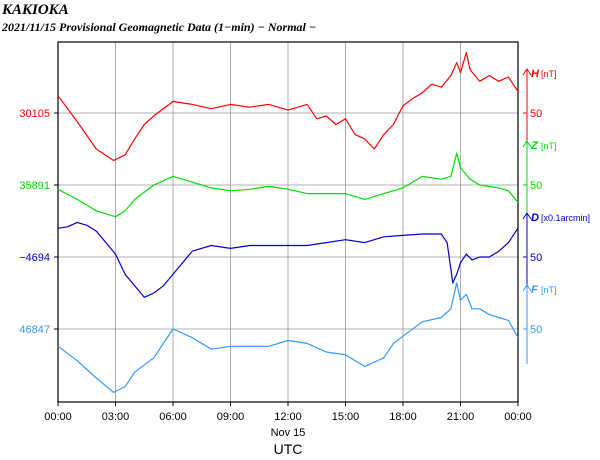 The image size is (600, 460). Describe the element at coordinates (288, 433) in the screenshot. I see `date-label: Nov 15` at that location.